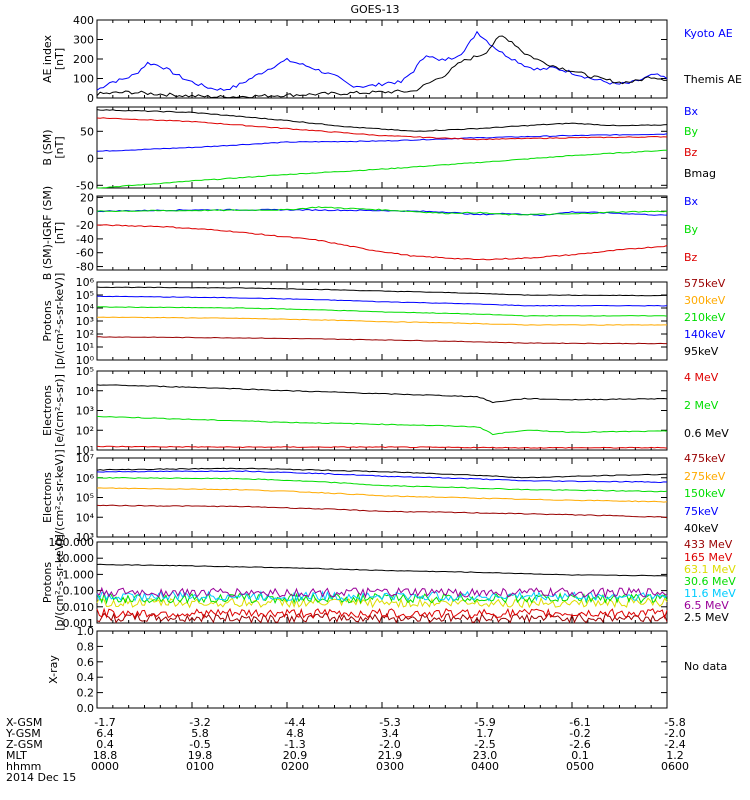 The width and height of the screenshot is (750, 800). What do you see at coordinates (83, 79) in the screenshot?
I see `y-tick-label: 100` at bounding box center [83, 79].